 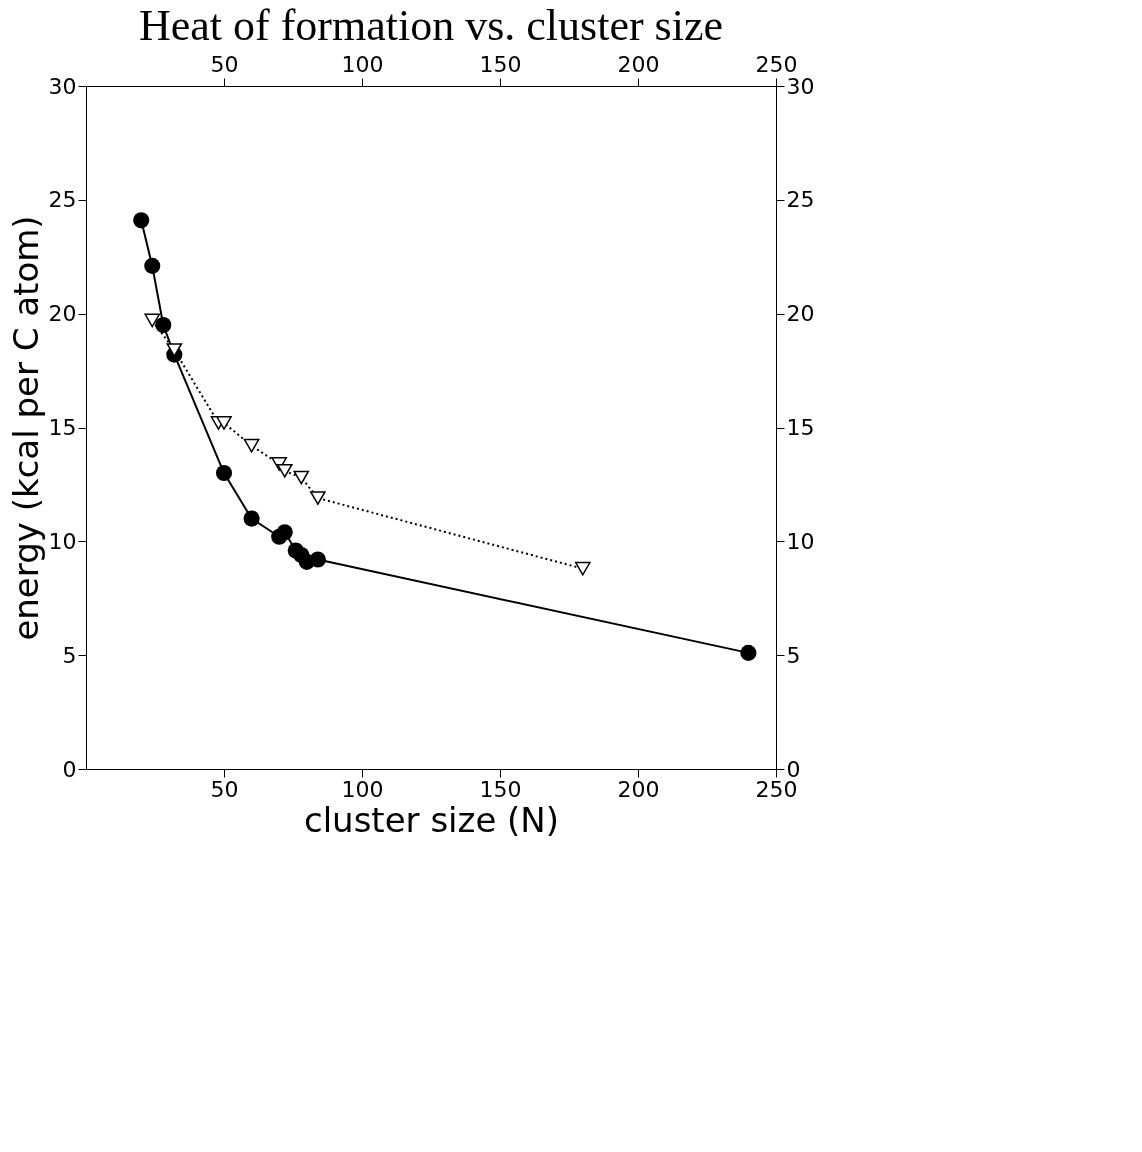 What do you see at coordinates (69, 655) in the screenshot?
I see `y-tick-label: 5` at bounding box center [69, 655].